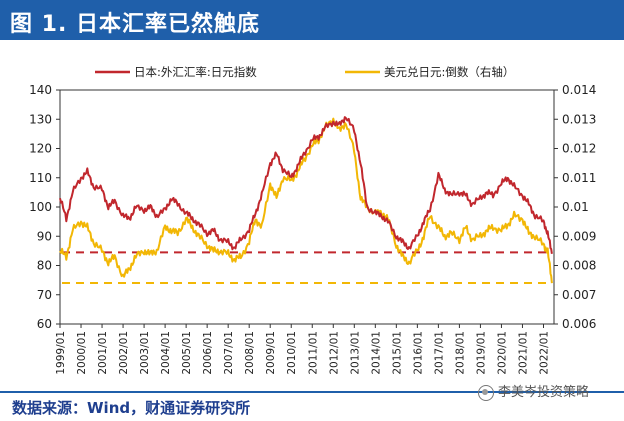 Image resolution: width=624 pixels, height=421 pixels. I want to click on chart-legend: 日本:外汇汇率:日元指数 美元兑日元:倒数（右轴）, so click(304, 72).